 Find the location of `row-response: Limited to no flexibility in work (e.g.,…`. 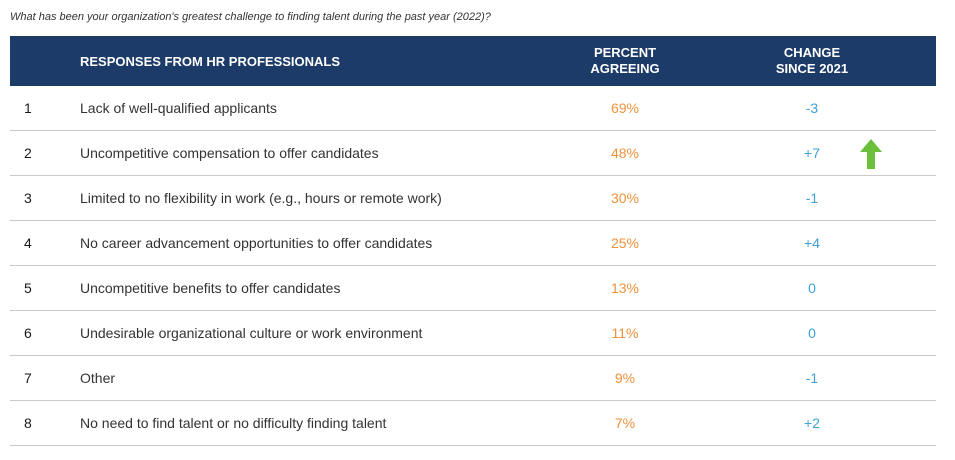

row-response: Limited to no flexibility in work (e.g.,… is located at coordinates (261, 198).